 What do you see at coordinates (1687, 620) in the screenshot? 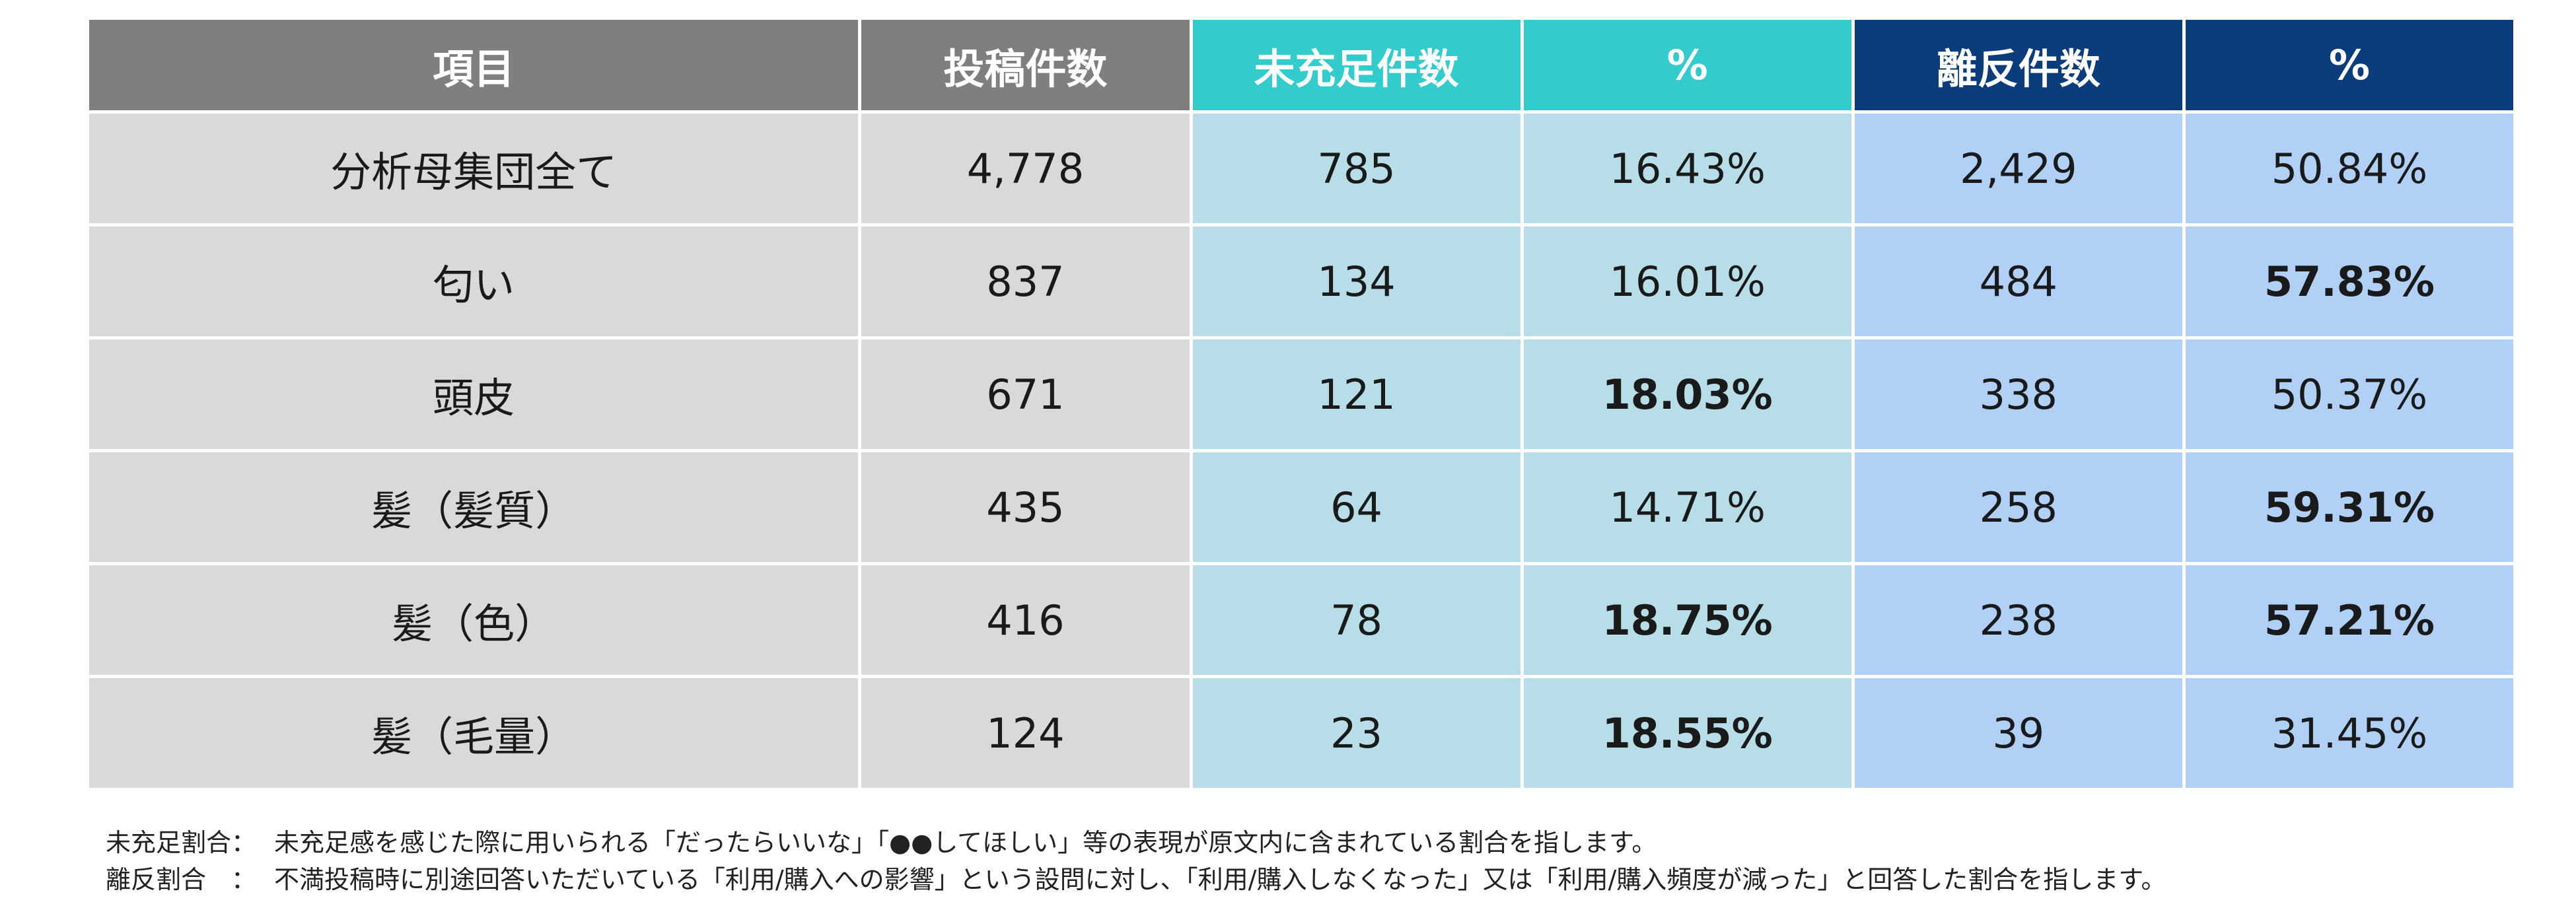
I see `cell-unmet-pct: 18.75%` at bounding box center [1687, 620].